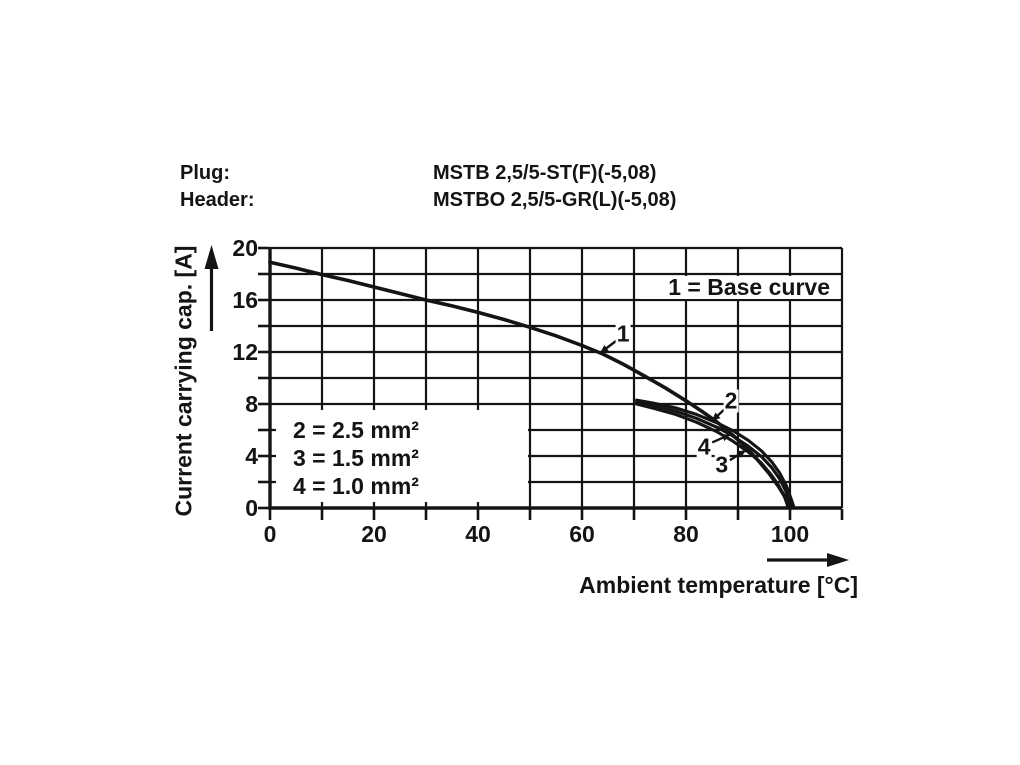 This screenshot has width=1020, height=765. Describe the element at coordinates (838, 560) in the screenshot. I see `x-axis-arrow-head` at that location.